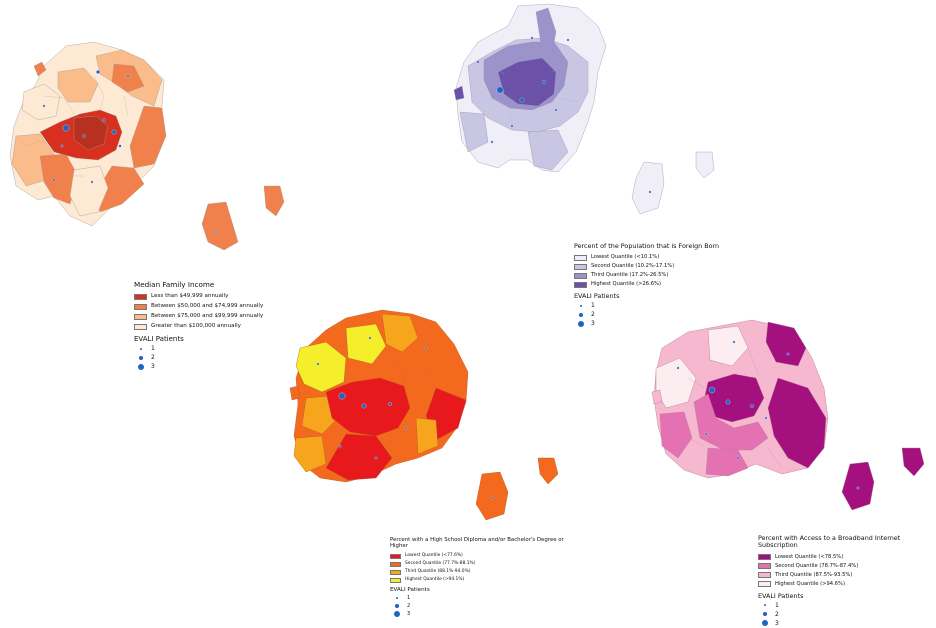 The image size is (936, 628). I want to click on legend-item: Between $50,000 and $74,999 annually, so click(214, 307).